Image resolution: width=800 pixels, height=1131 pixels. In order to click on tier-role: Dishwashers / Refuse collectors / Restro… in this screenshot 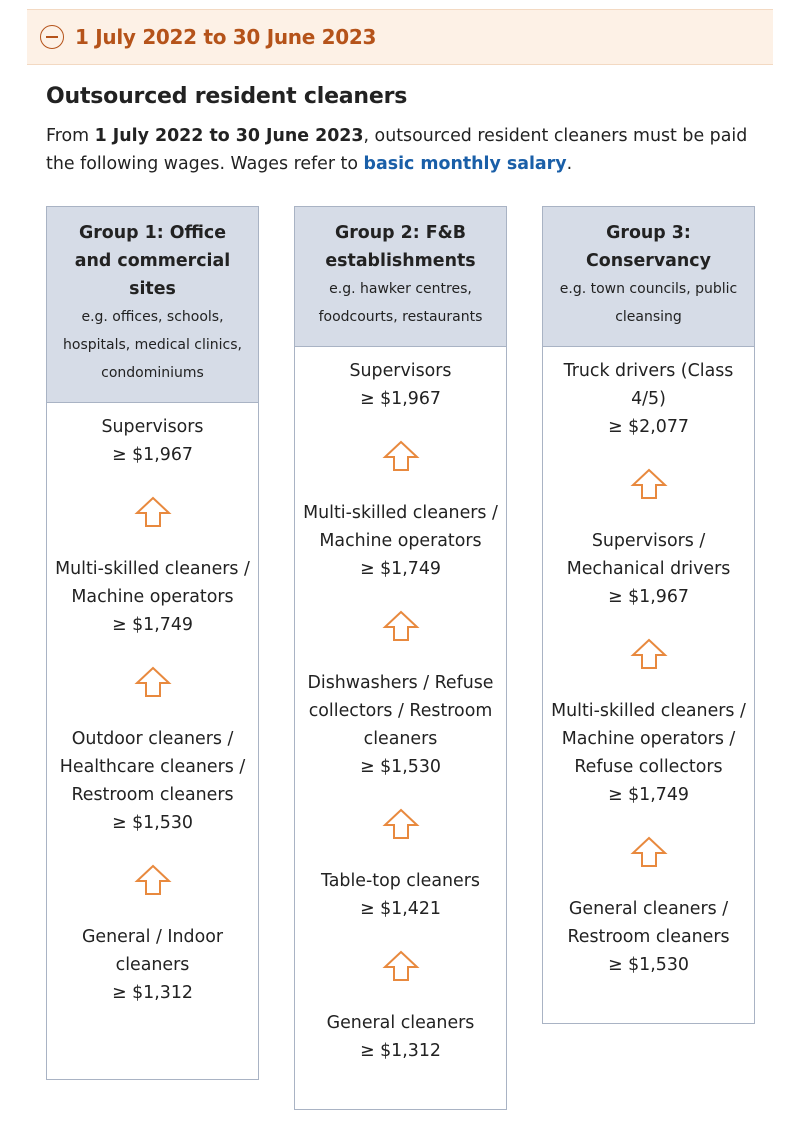, I will do `click(400, 711)`.